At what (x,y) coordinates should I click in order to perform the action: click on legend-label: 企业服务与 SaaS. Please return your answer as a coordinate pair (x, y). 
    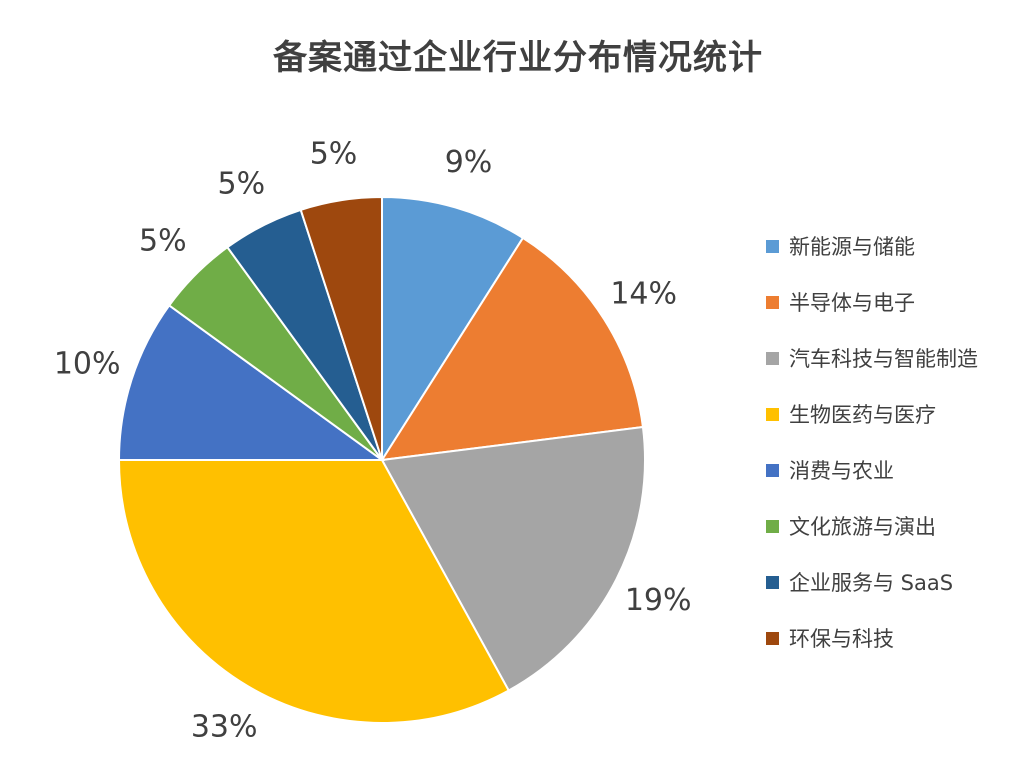
    Looking at the image, I should click on (871, 583).